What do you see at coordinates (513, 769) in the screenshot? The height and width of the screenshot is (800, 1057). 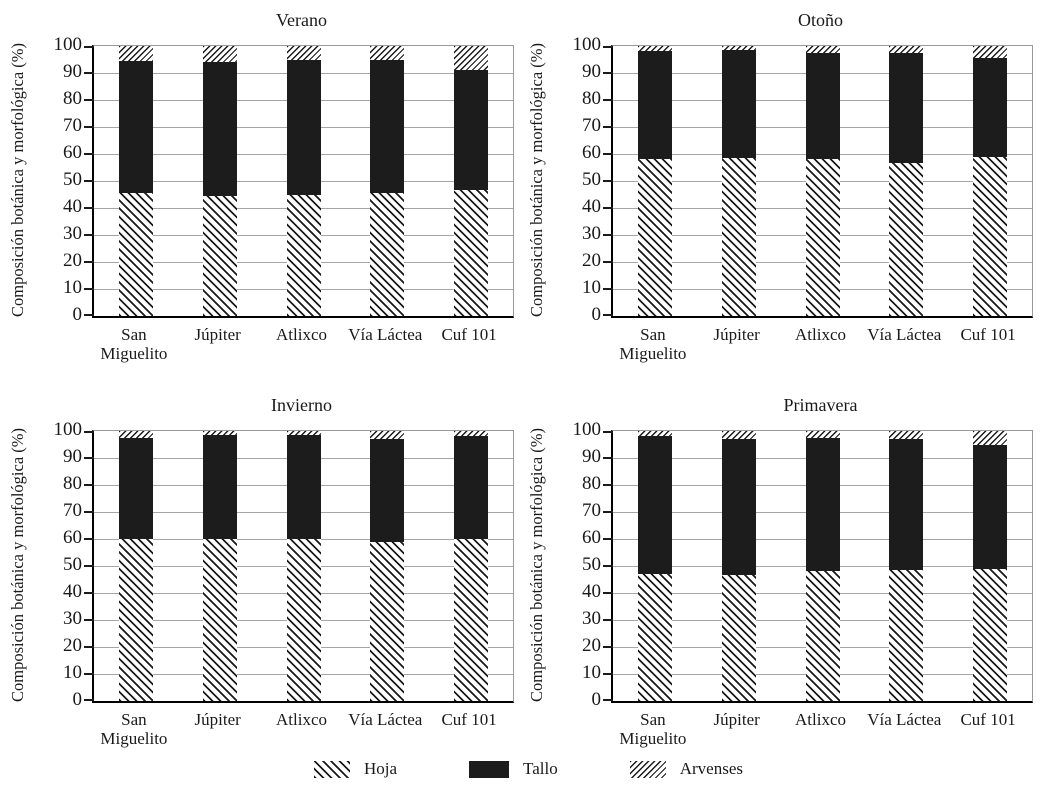 I see `legend-item-tallo: Tallo` at bounding box center [513, 769].